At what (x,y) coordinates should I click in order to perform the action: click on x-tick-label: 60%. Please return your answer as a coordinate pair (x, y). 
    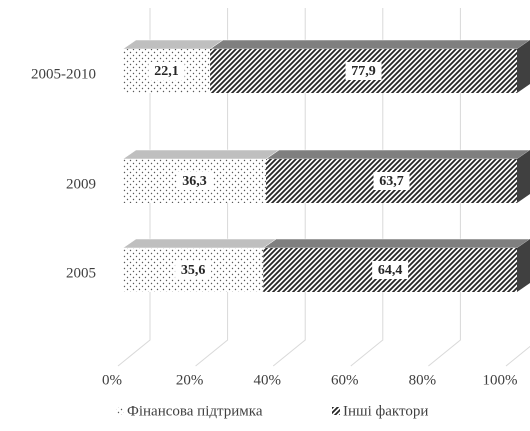
    Looking at the image, I should click on (345, 380).